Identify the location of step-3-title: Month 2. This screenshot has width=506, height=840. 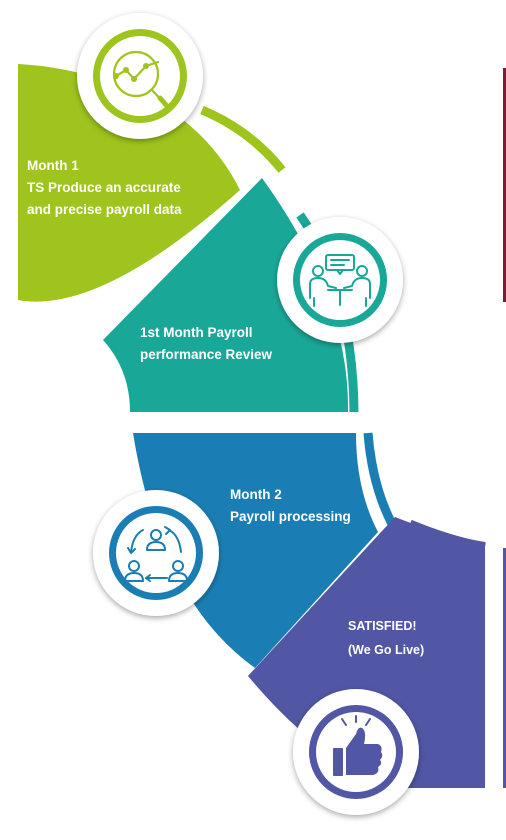
(256, 494).